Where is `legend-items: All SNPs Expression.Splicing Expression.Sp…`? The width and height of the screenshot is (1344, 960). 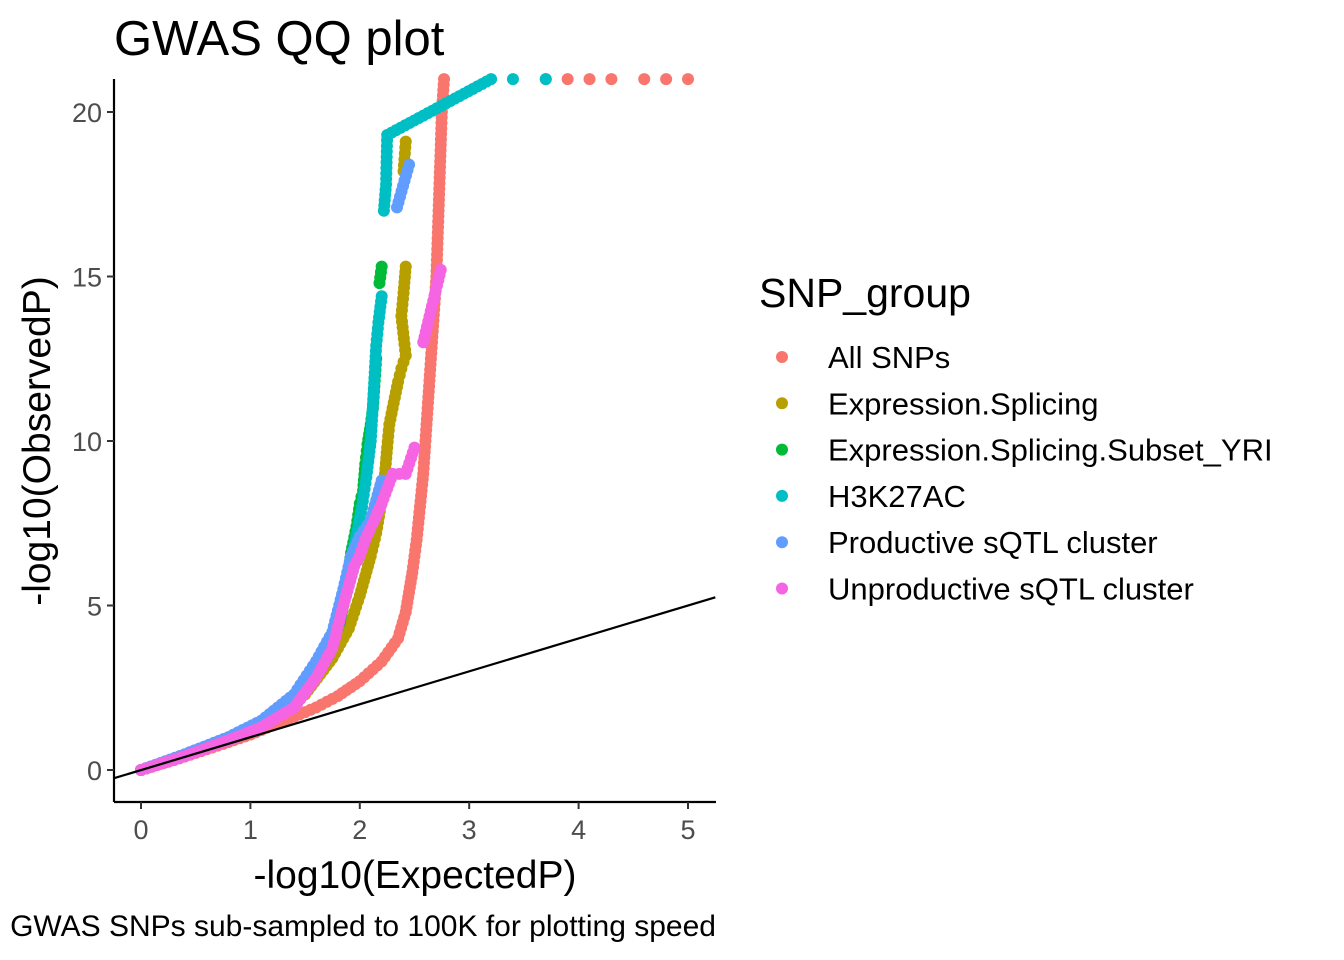 legend-items: All SNPs Expression.Splicing Expression.Sp… is located at coordinates (1024, 473).